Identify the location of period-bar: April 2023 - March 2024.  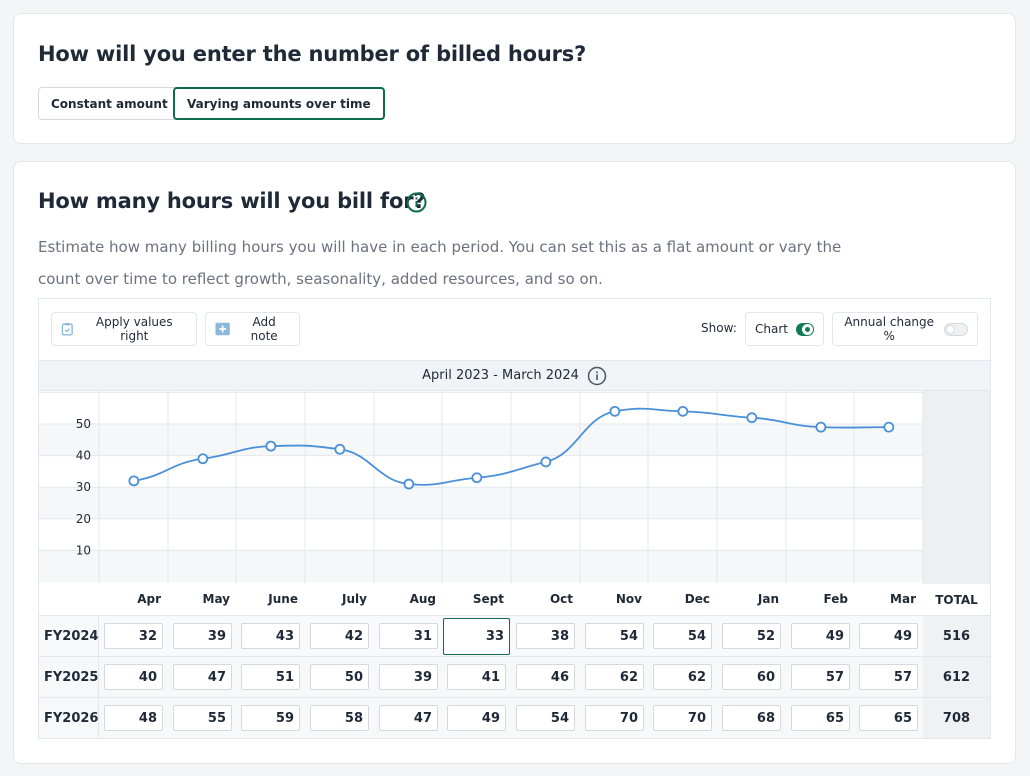
(514, 375).